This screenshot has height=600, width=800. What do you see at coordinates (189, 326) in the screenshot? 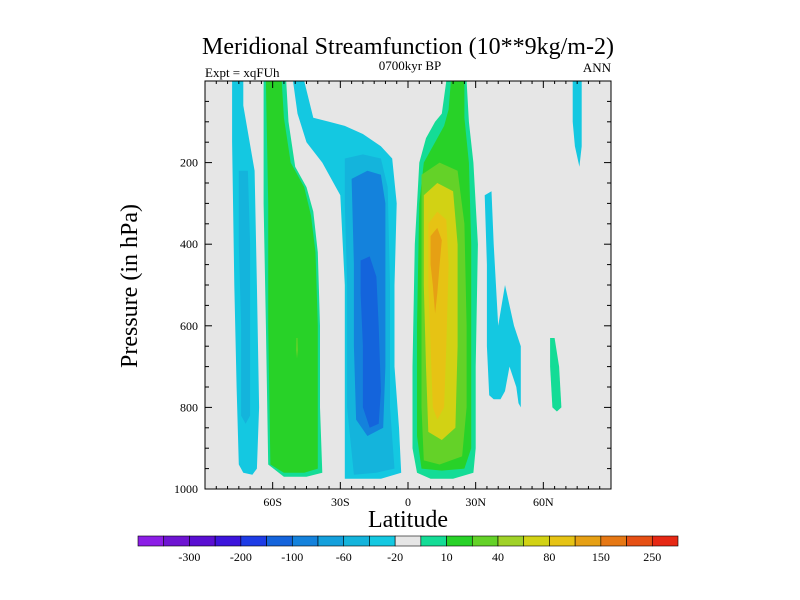
I see `y-tick-label: 600` at bounding box center [189, 326].